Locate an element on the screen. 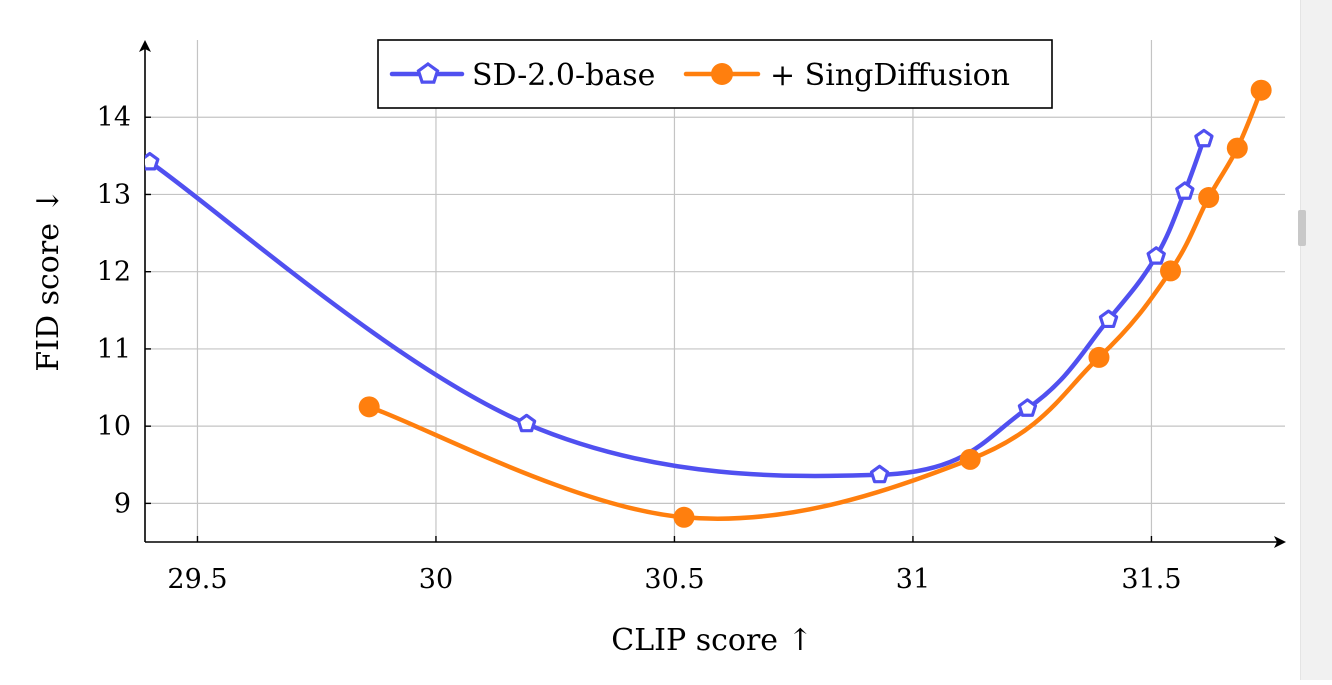 The image size is (1332, 685). legend-circle-icon is located at coordinates (722, 74).